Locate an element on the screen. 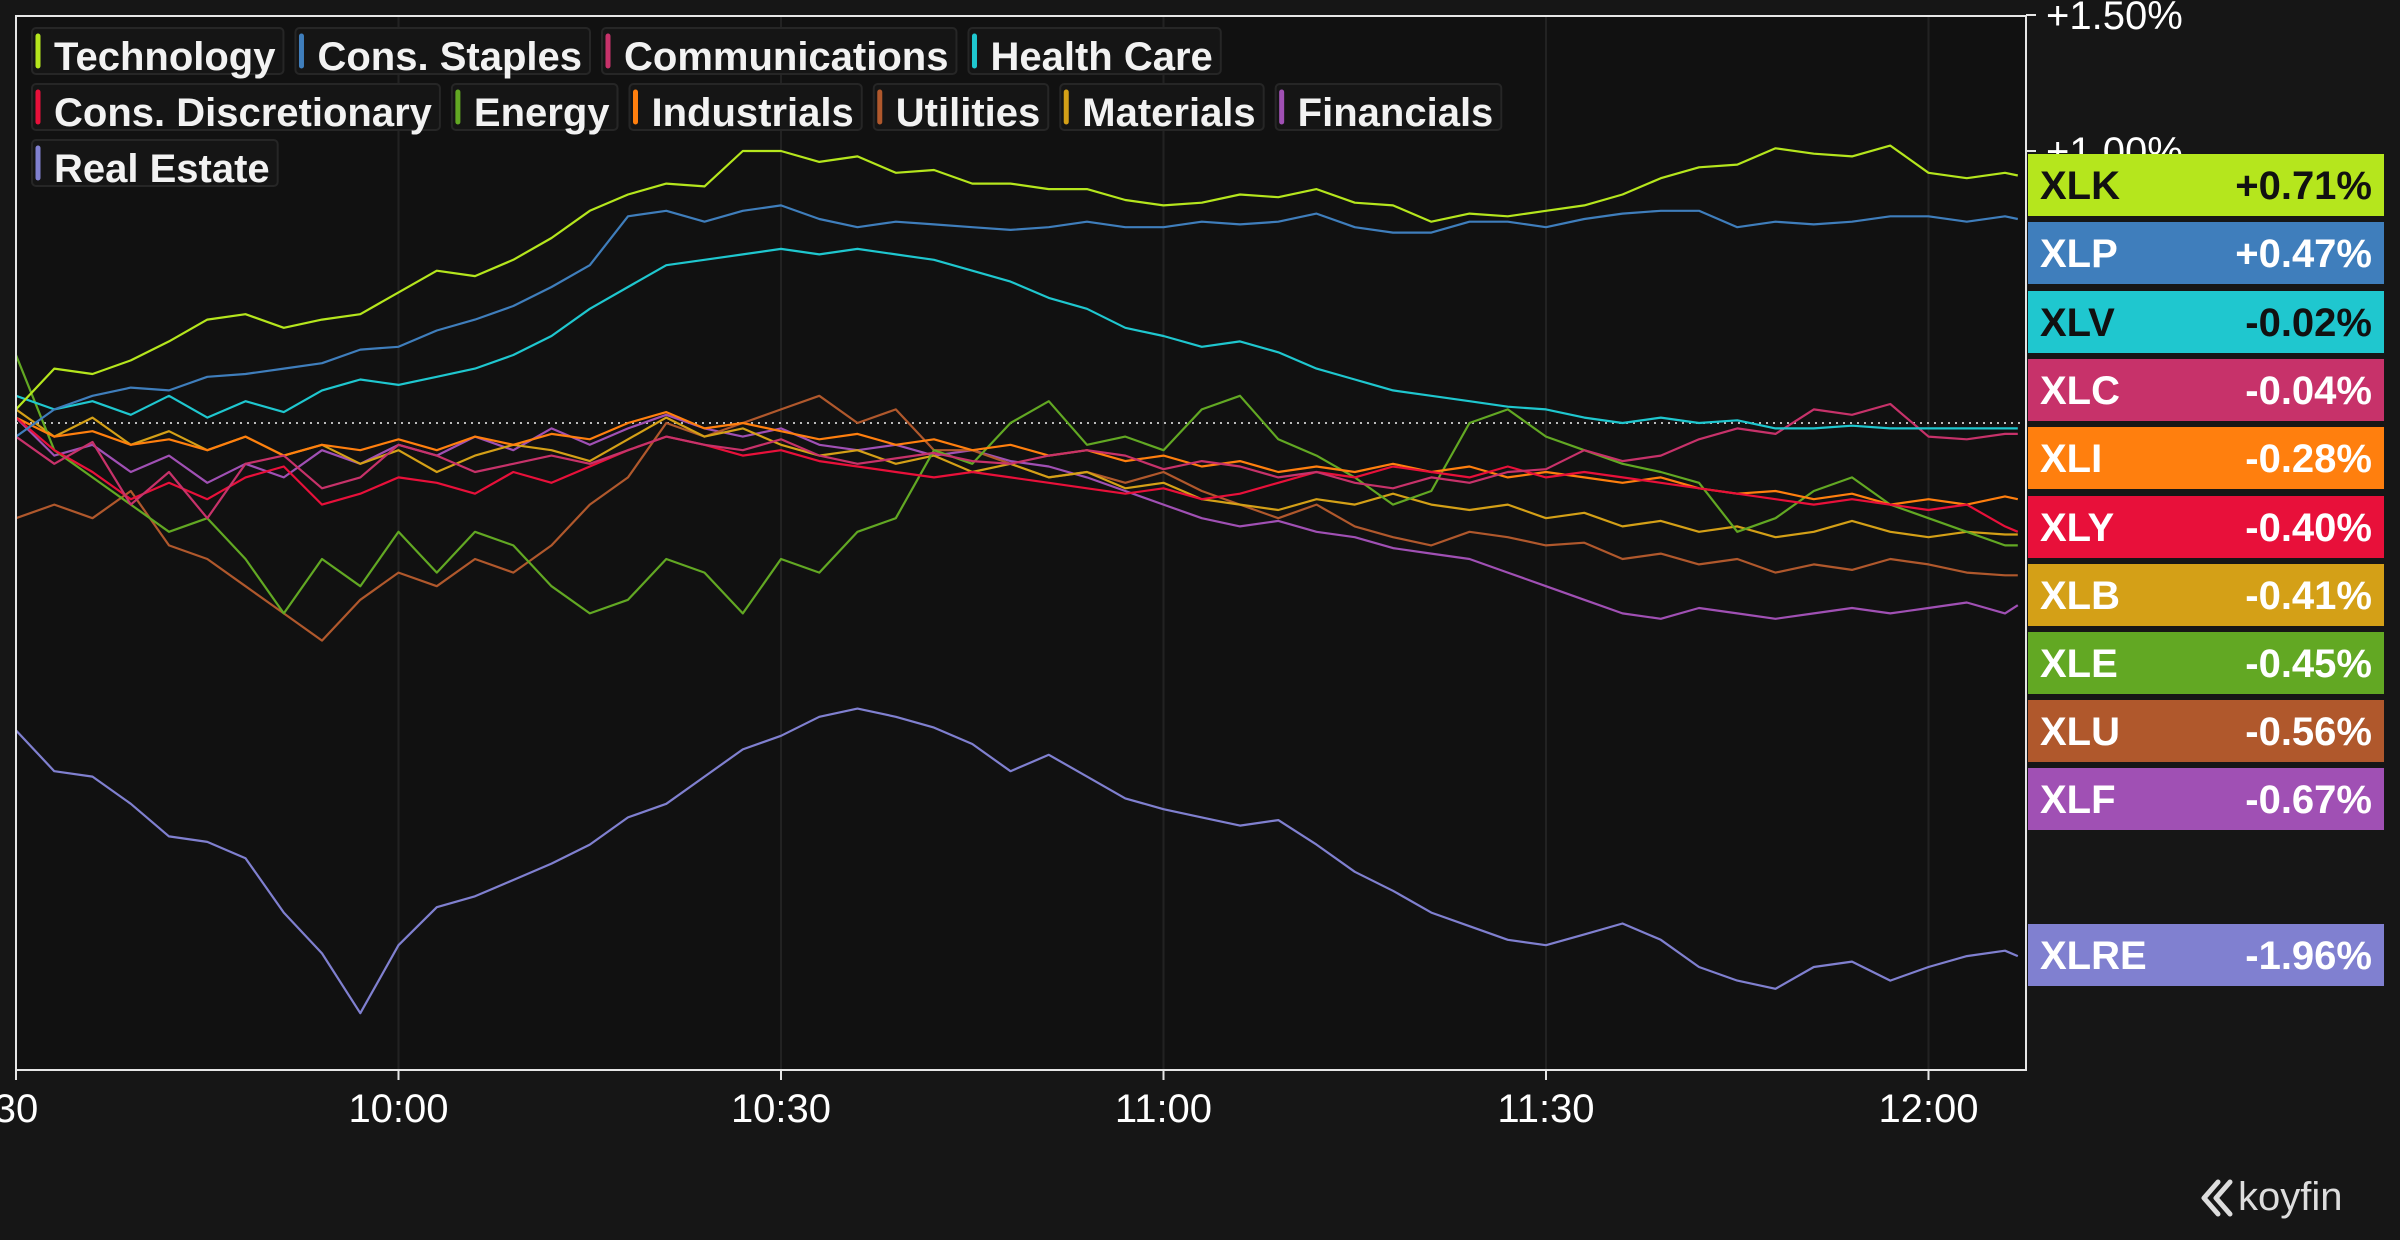  legend-item-xlu: Utilities is located at coordinates (961, 109).